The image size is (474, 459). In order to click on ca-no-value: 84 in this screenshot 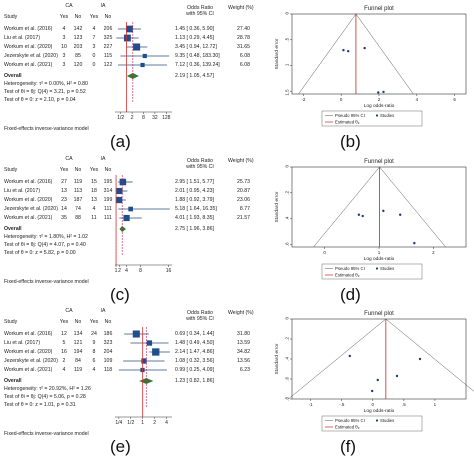, I will do `click(78, 361)`.